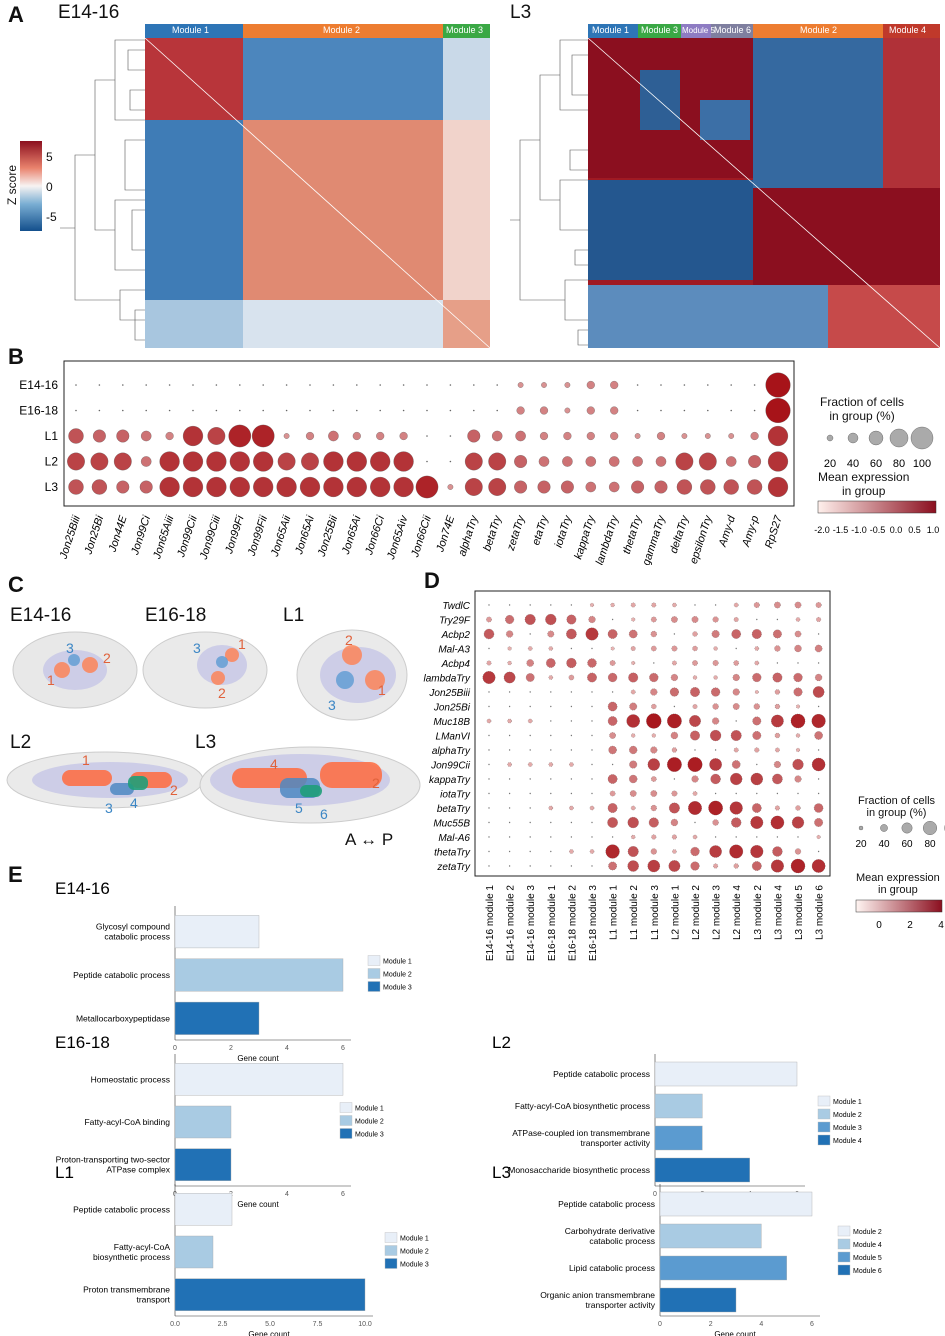  What do you see at coordinates (349, 640) in the screenshot?
I see `c-l1-label-2: 2` at bounding box center [349, 640].